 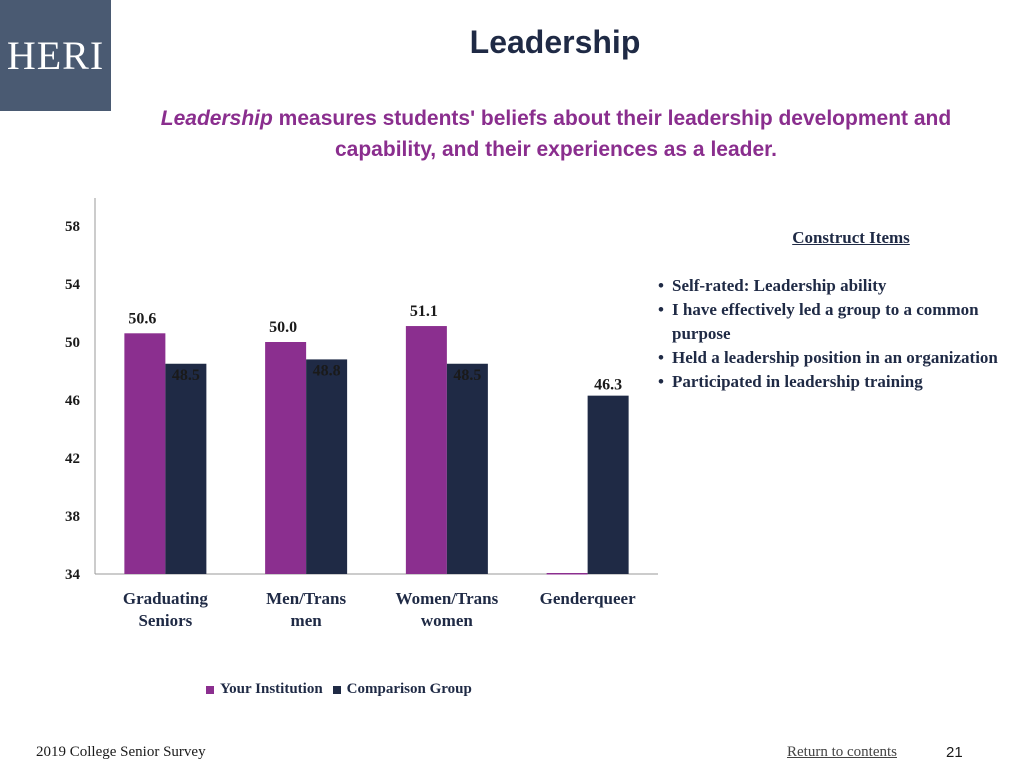 I want to click on legend-item-your-institution: Your Institution, so click(x=264, y=689).